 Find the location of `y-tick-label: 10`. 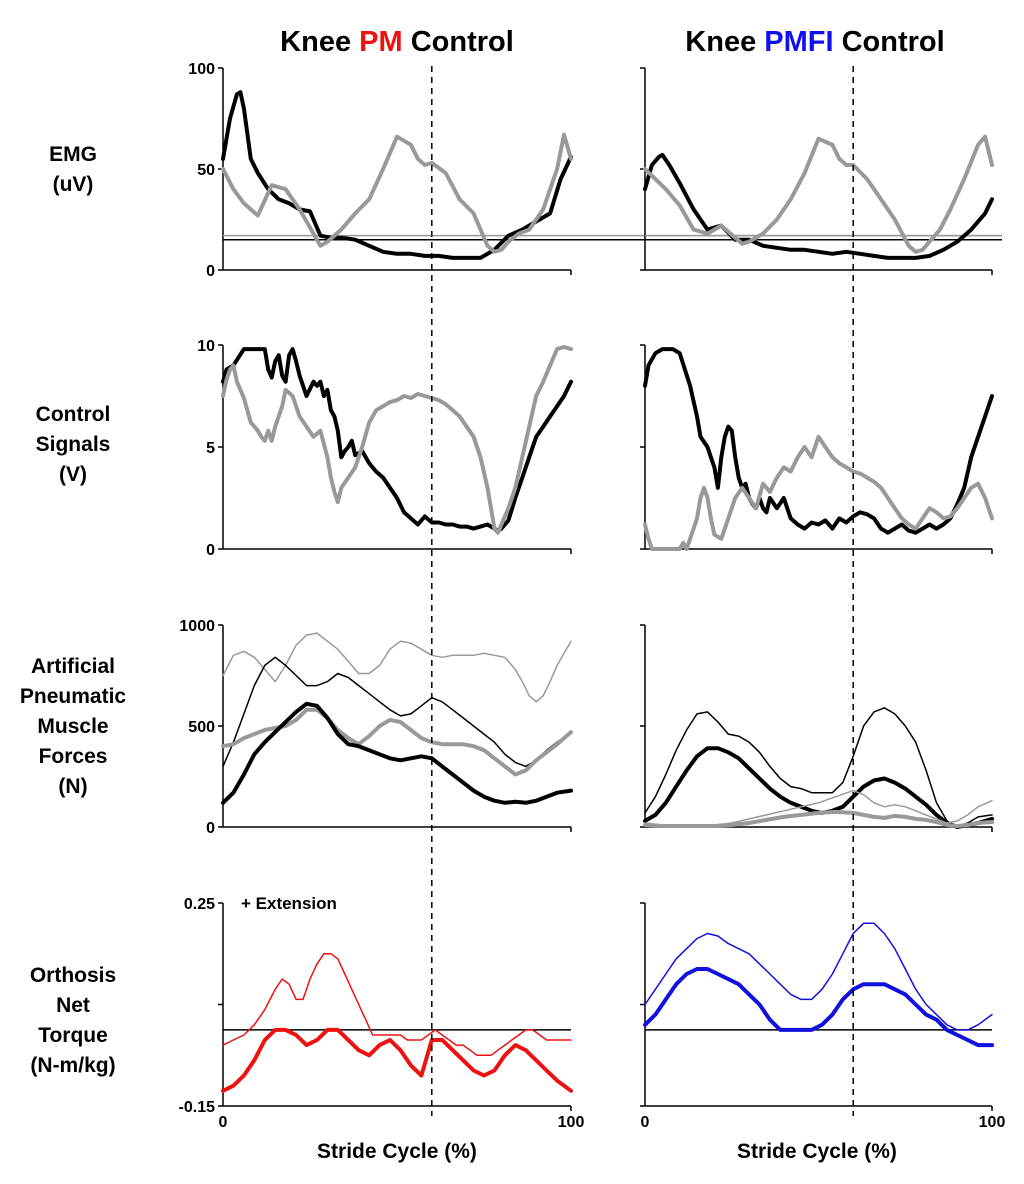

y-tick-label: 10 is located at coordinates (206, 346).